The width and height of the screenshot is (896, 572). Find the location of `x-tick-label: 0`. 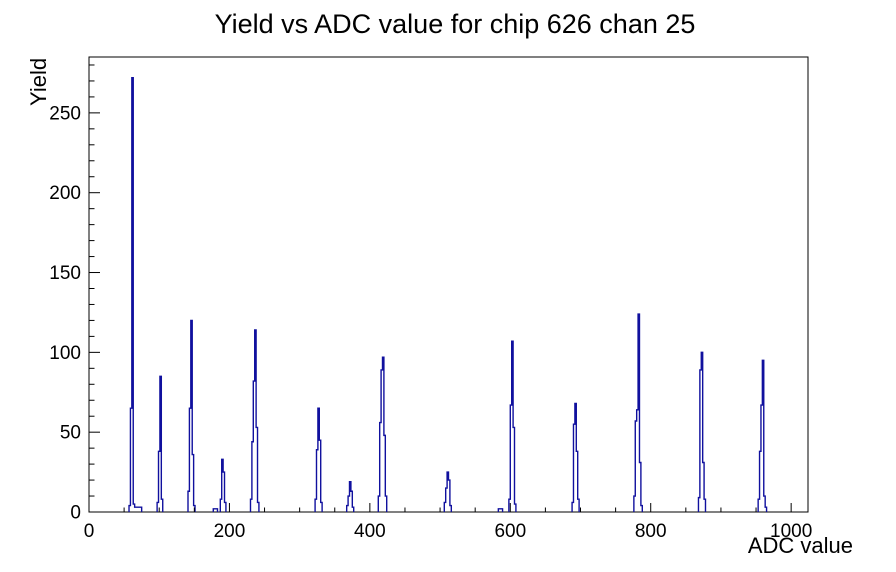

x-tick-label: 0 is located at coordinates (89, 531).